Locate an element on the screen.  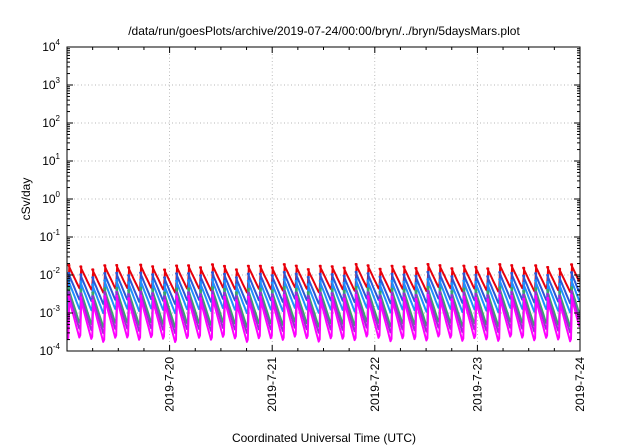
y-tick-label: 10¹ is located at coordinates (51, 160).